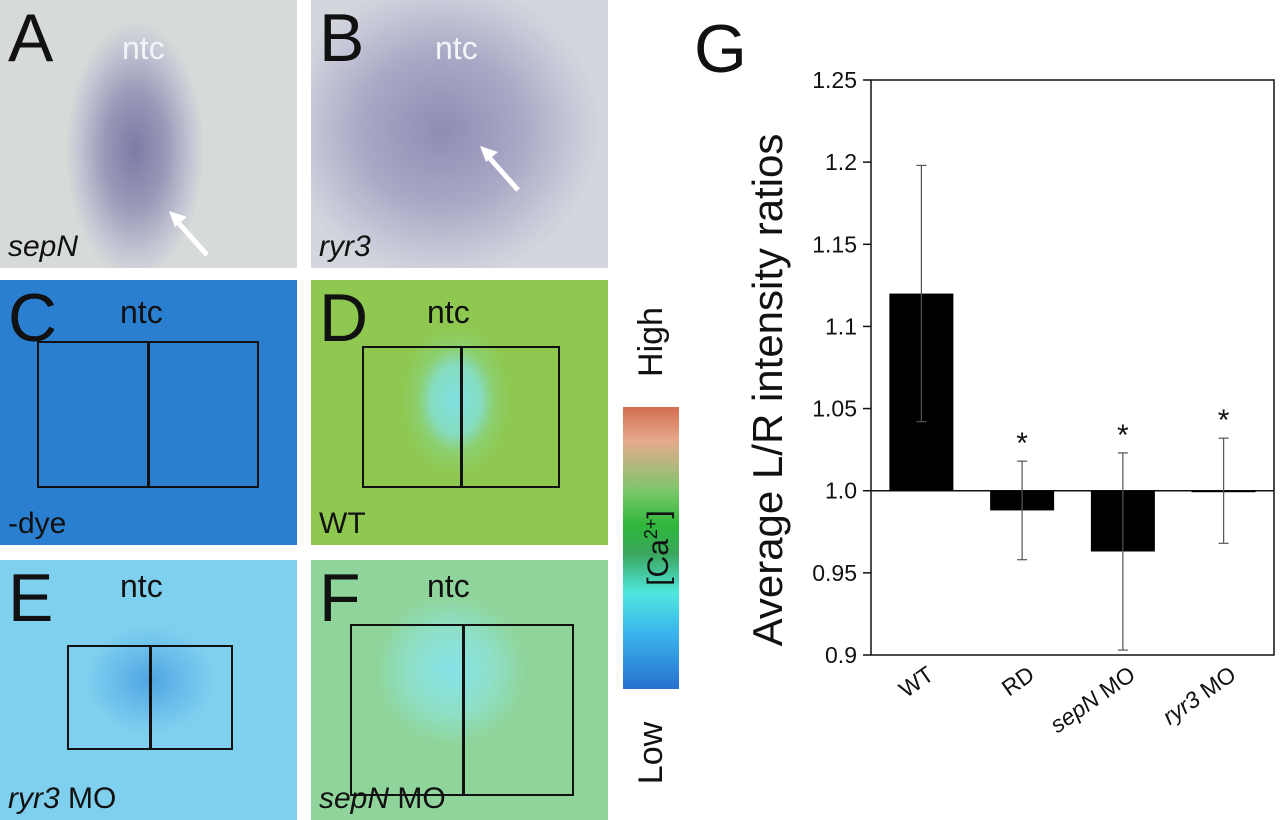  I want to click on gene-label-b: ryr3, so click(345, 246).